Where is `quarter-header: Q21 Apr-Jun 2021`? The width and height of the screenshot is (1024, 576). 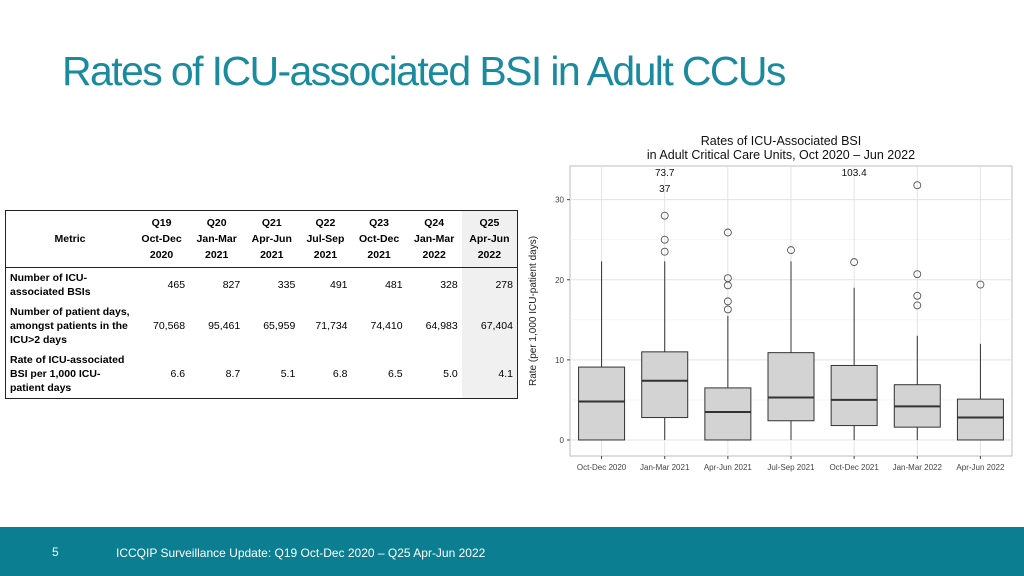 quarter-header: Q21 Apr-Jun 2021 is located at coordinates (272, 239).